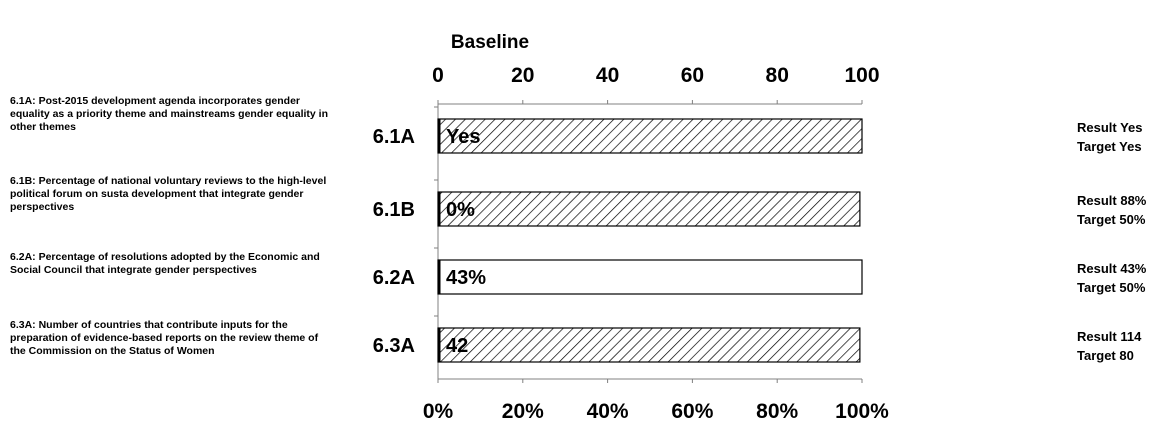 The image size is (1168, 422). I want to click on top-axis: 0 20 40 60 80 100, so click(656, 84).